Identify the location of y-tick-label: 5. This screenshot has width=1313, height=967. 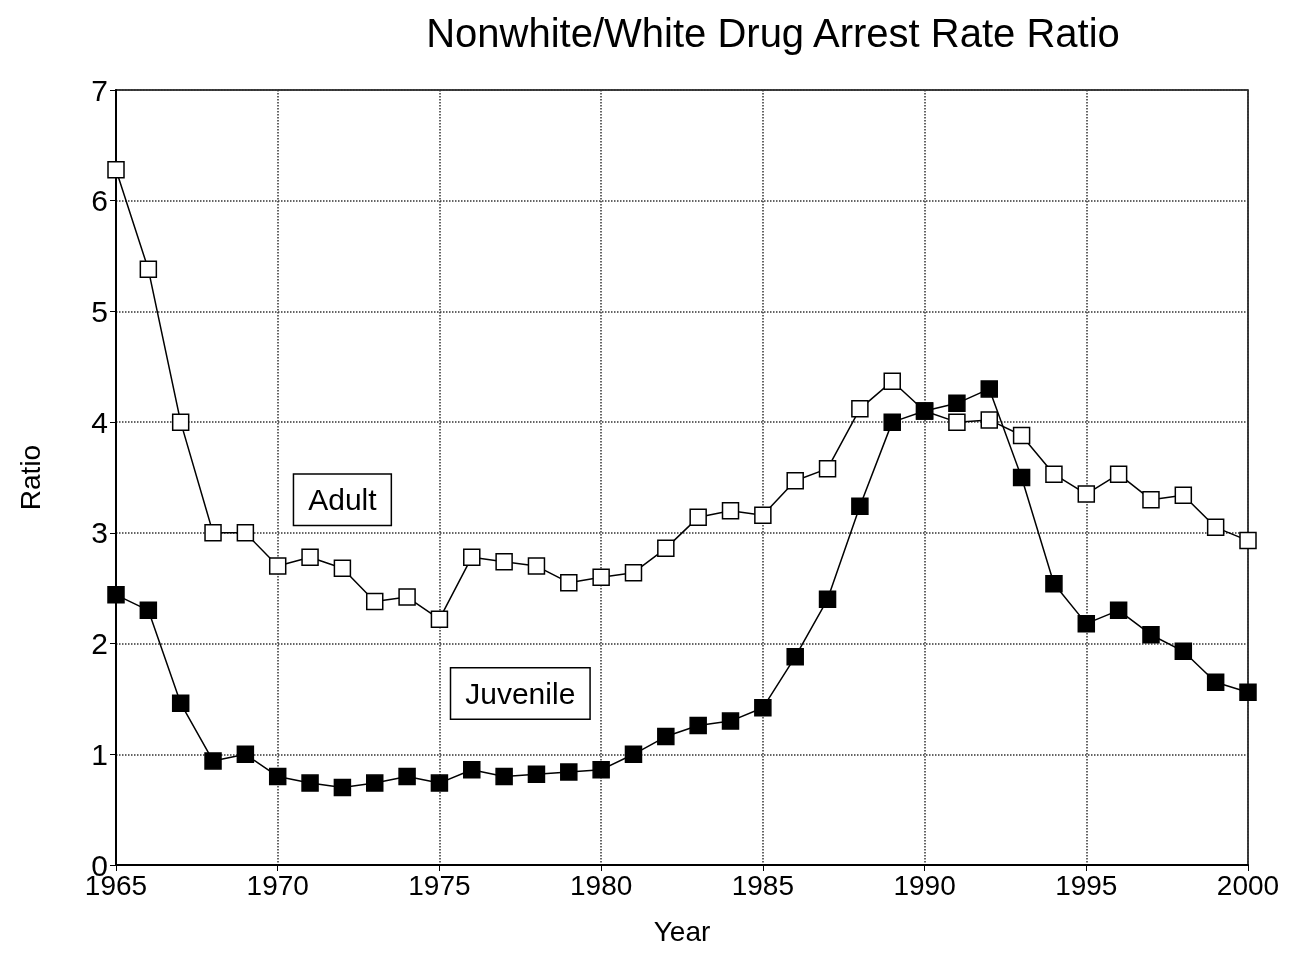
(99, 311).